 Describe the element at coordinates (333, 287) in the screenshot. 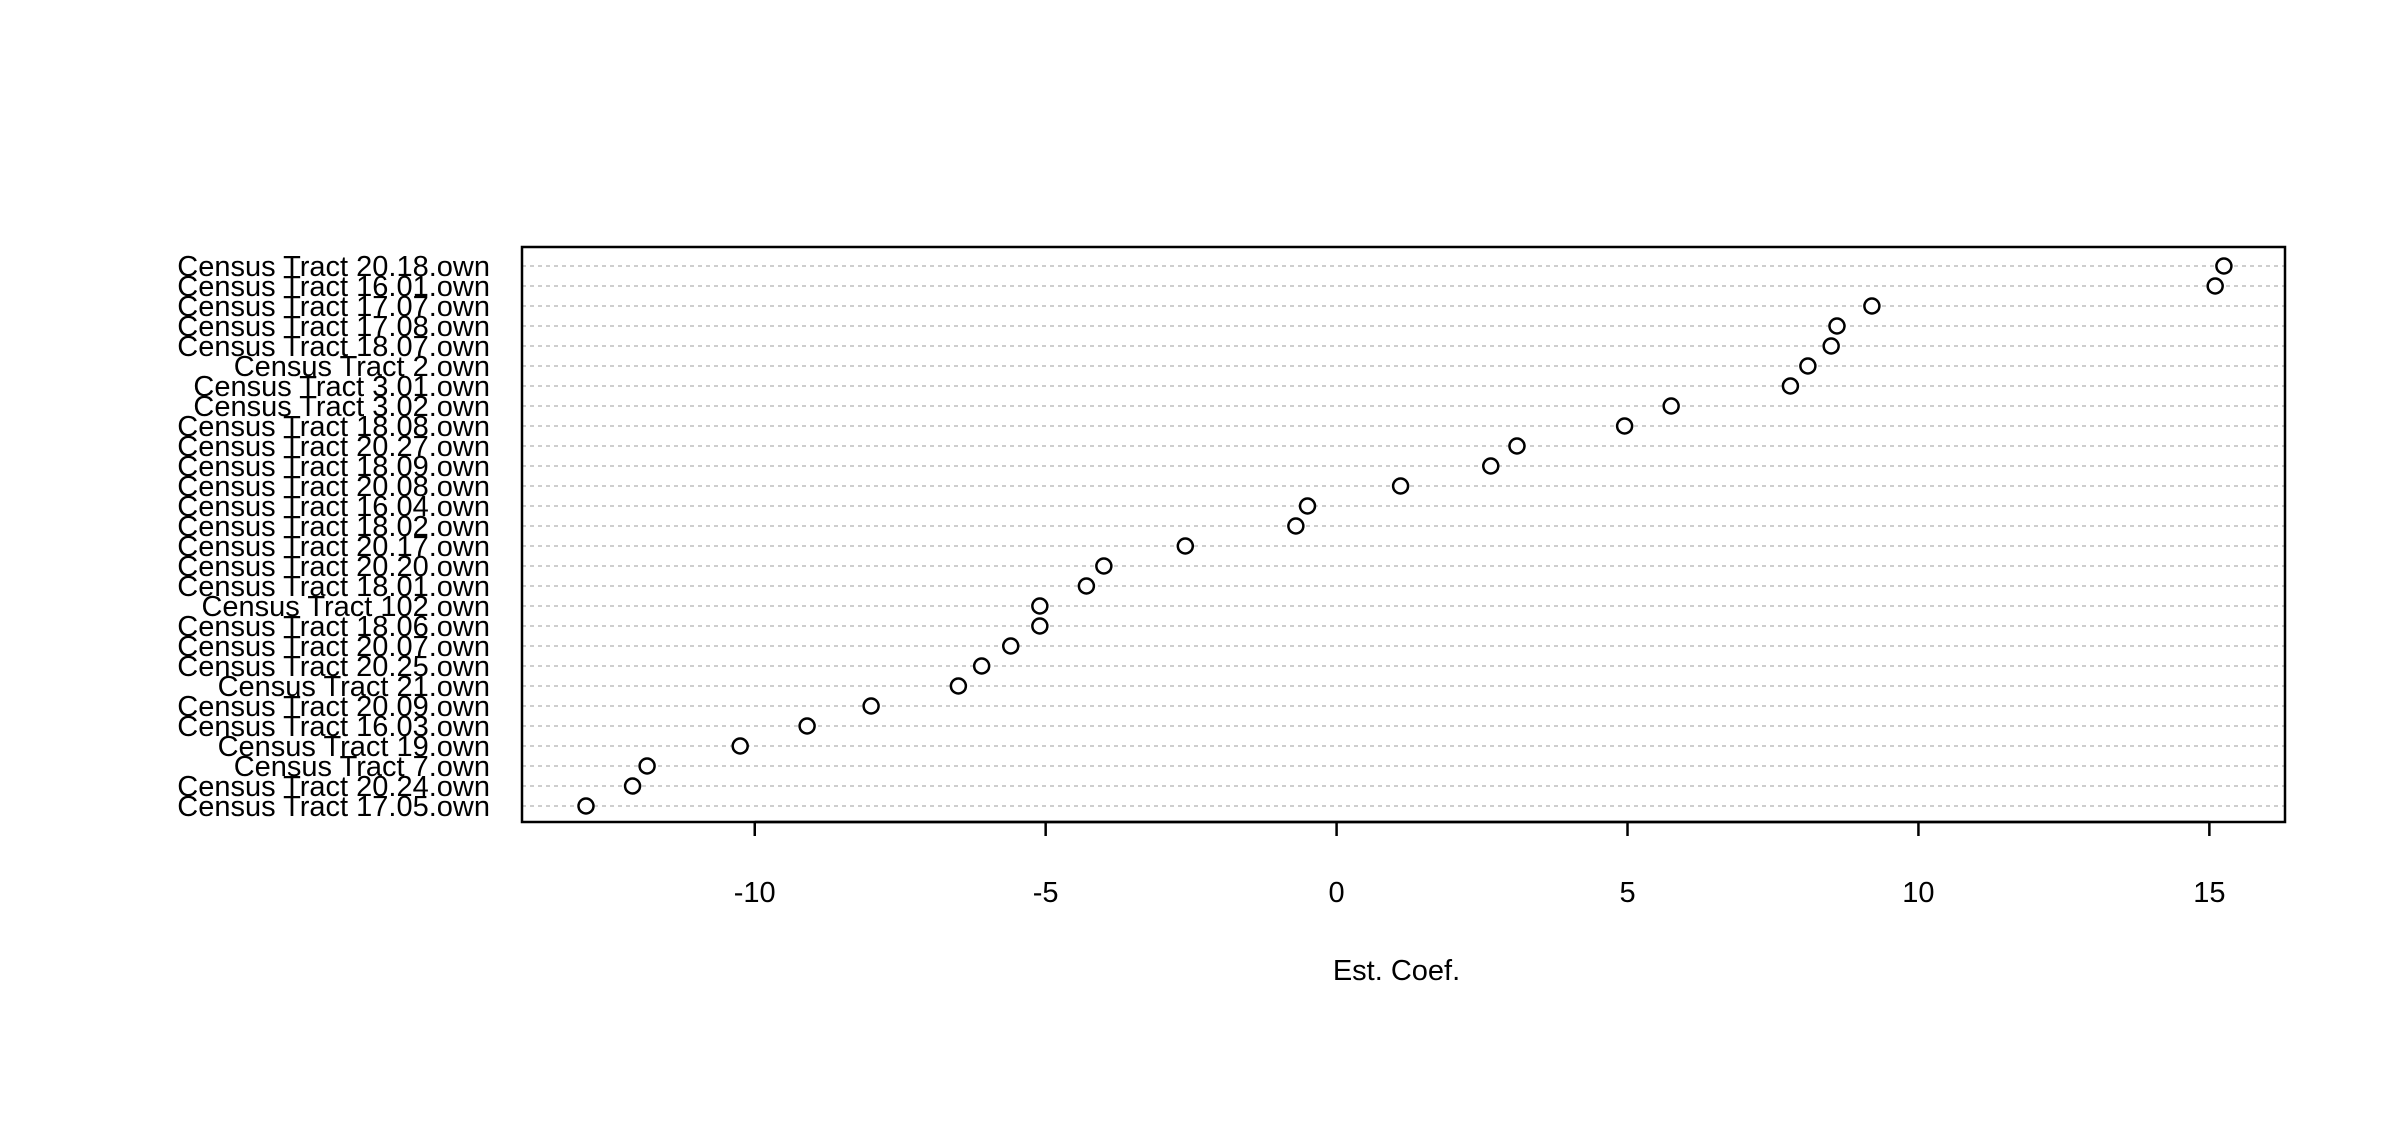

I see `y-tick-label: Census Tract 16.01.own` at that location.